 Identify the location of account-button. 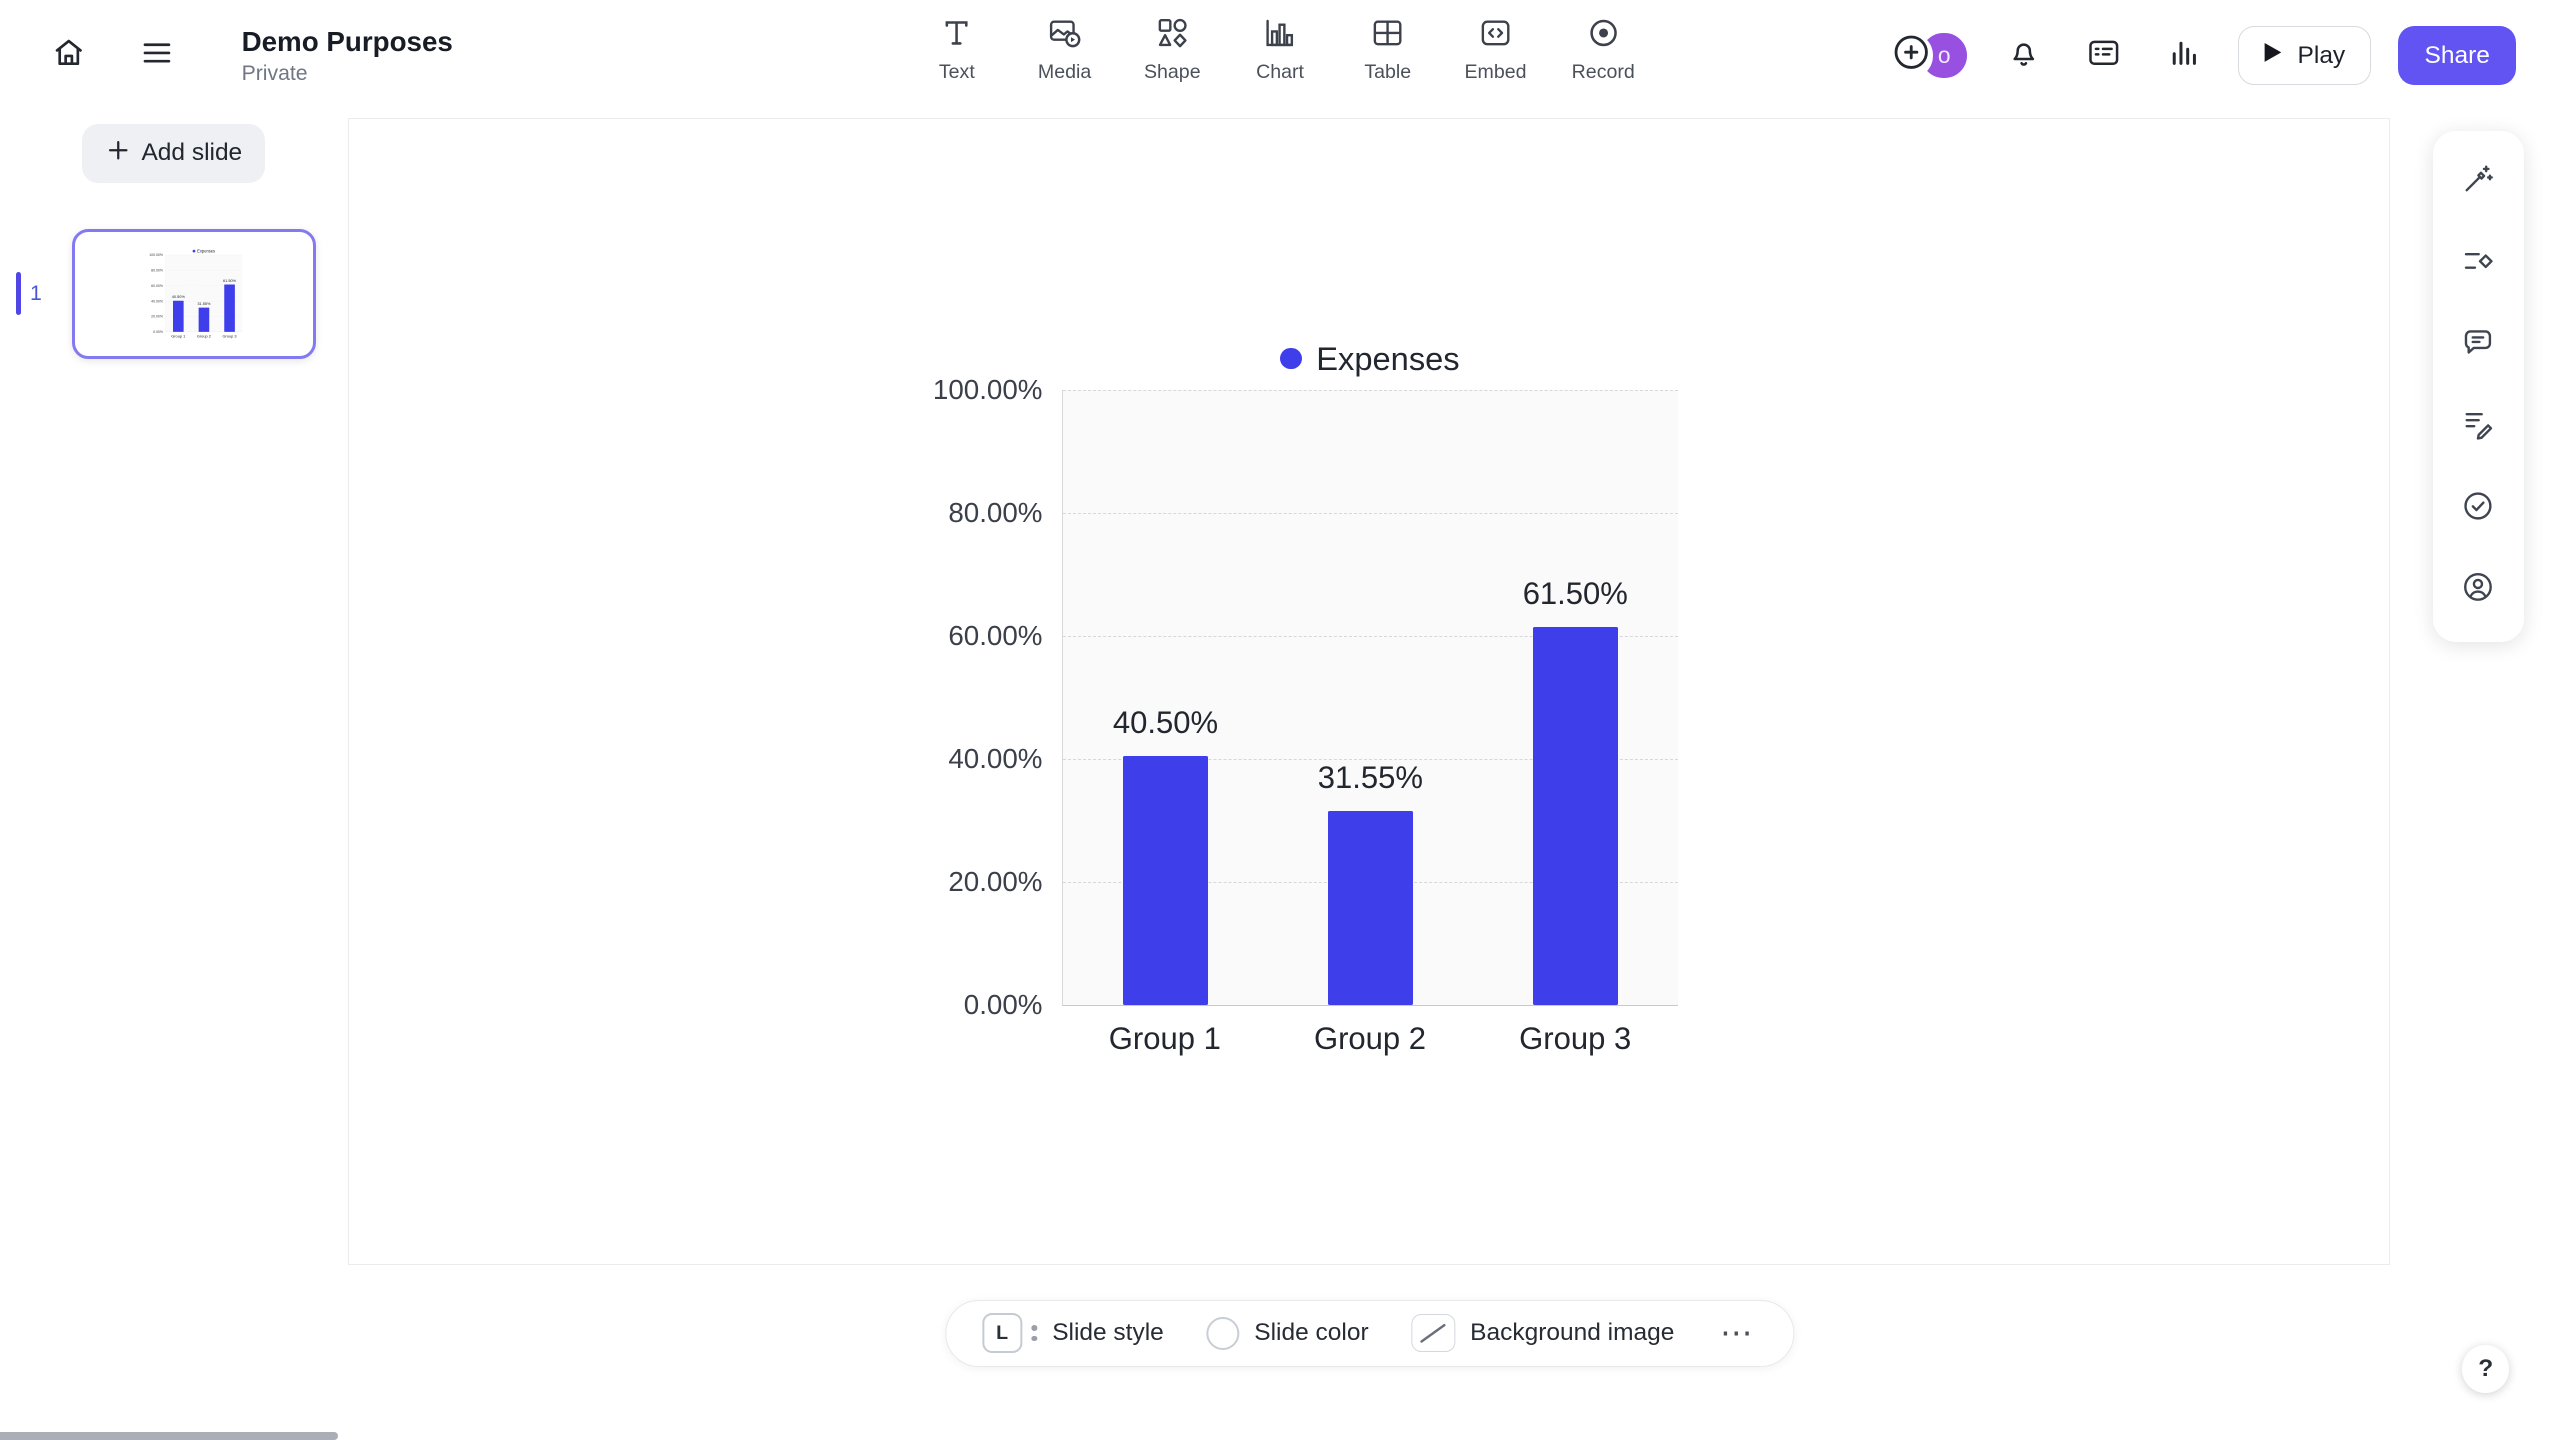
(2478, 590).